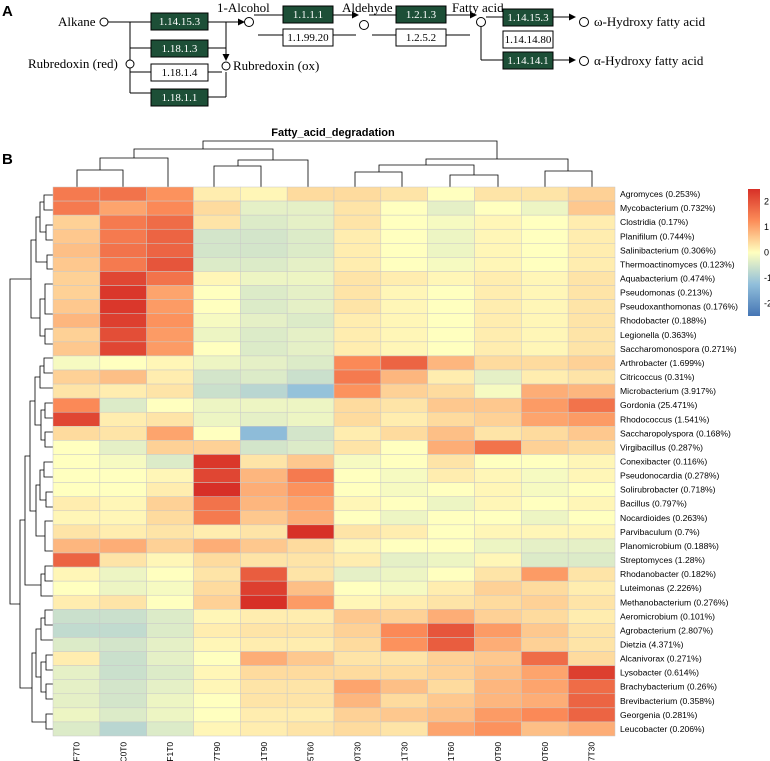 The width and height of the screenshot is (770, 761). I want to click on node-rubredoxin-red, so click(130, 64).